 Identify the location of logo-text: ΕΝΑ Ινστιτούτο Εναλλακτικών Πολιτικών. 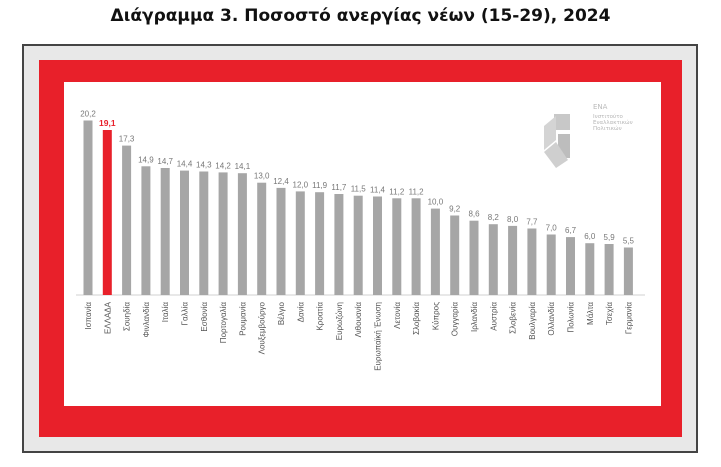
(628, 117).